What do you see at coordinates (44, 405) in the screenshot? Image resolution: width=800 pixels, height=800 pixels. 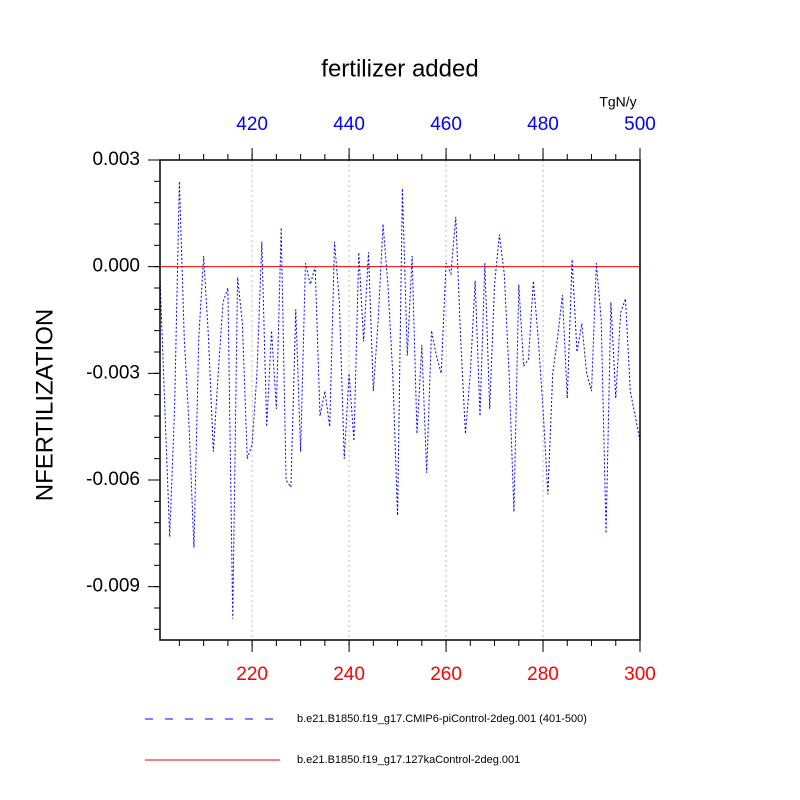 I see `y-axis-label: NFERTILIZATION` at bounding box center [44, 405].